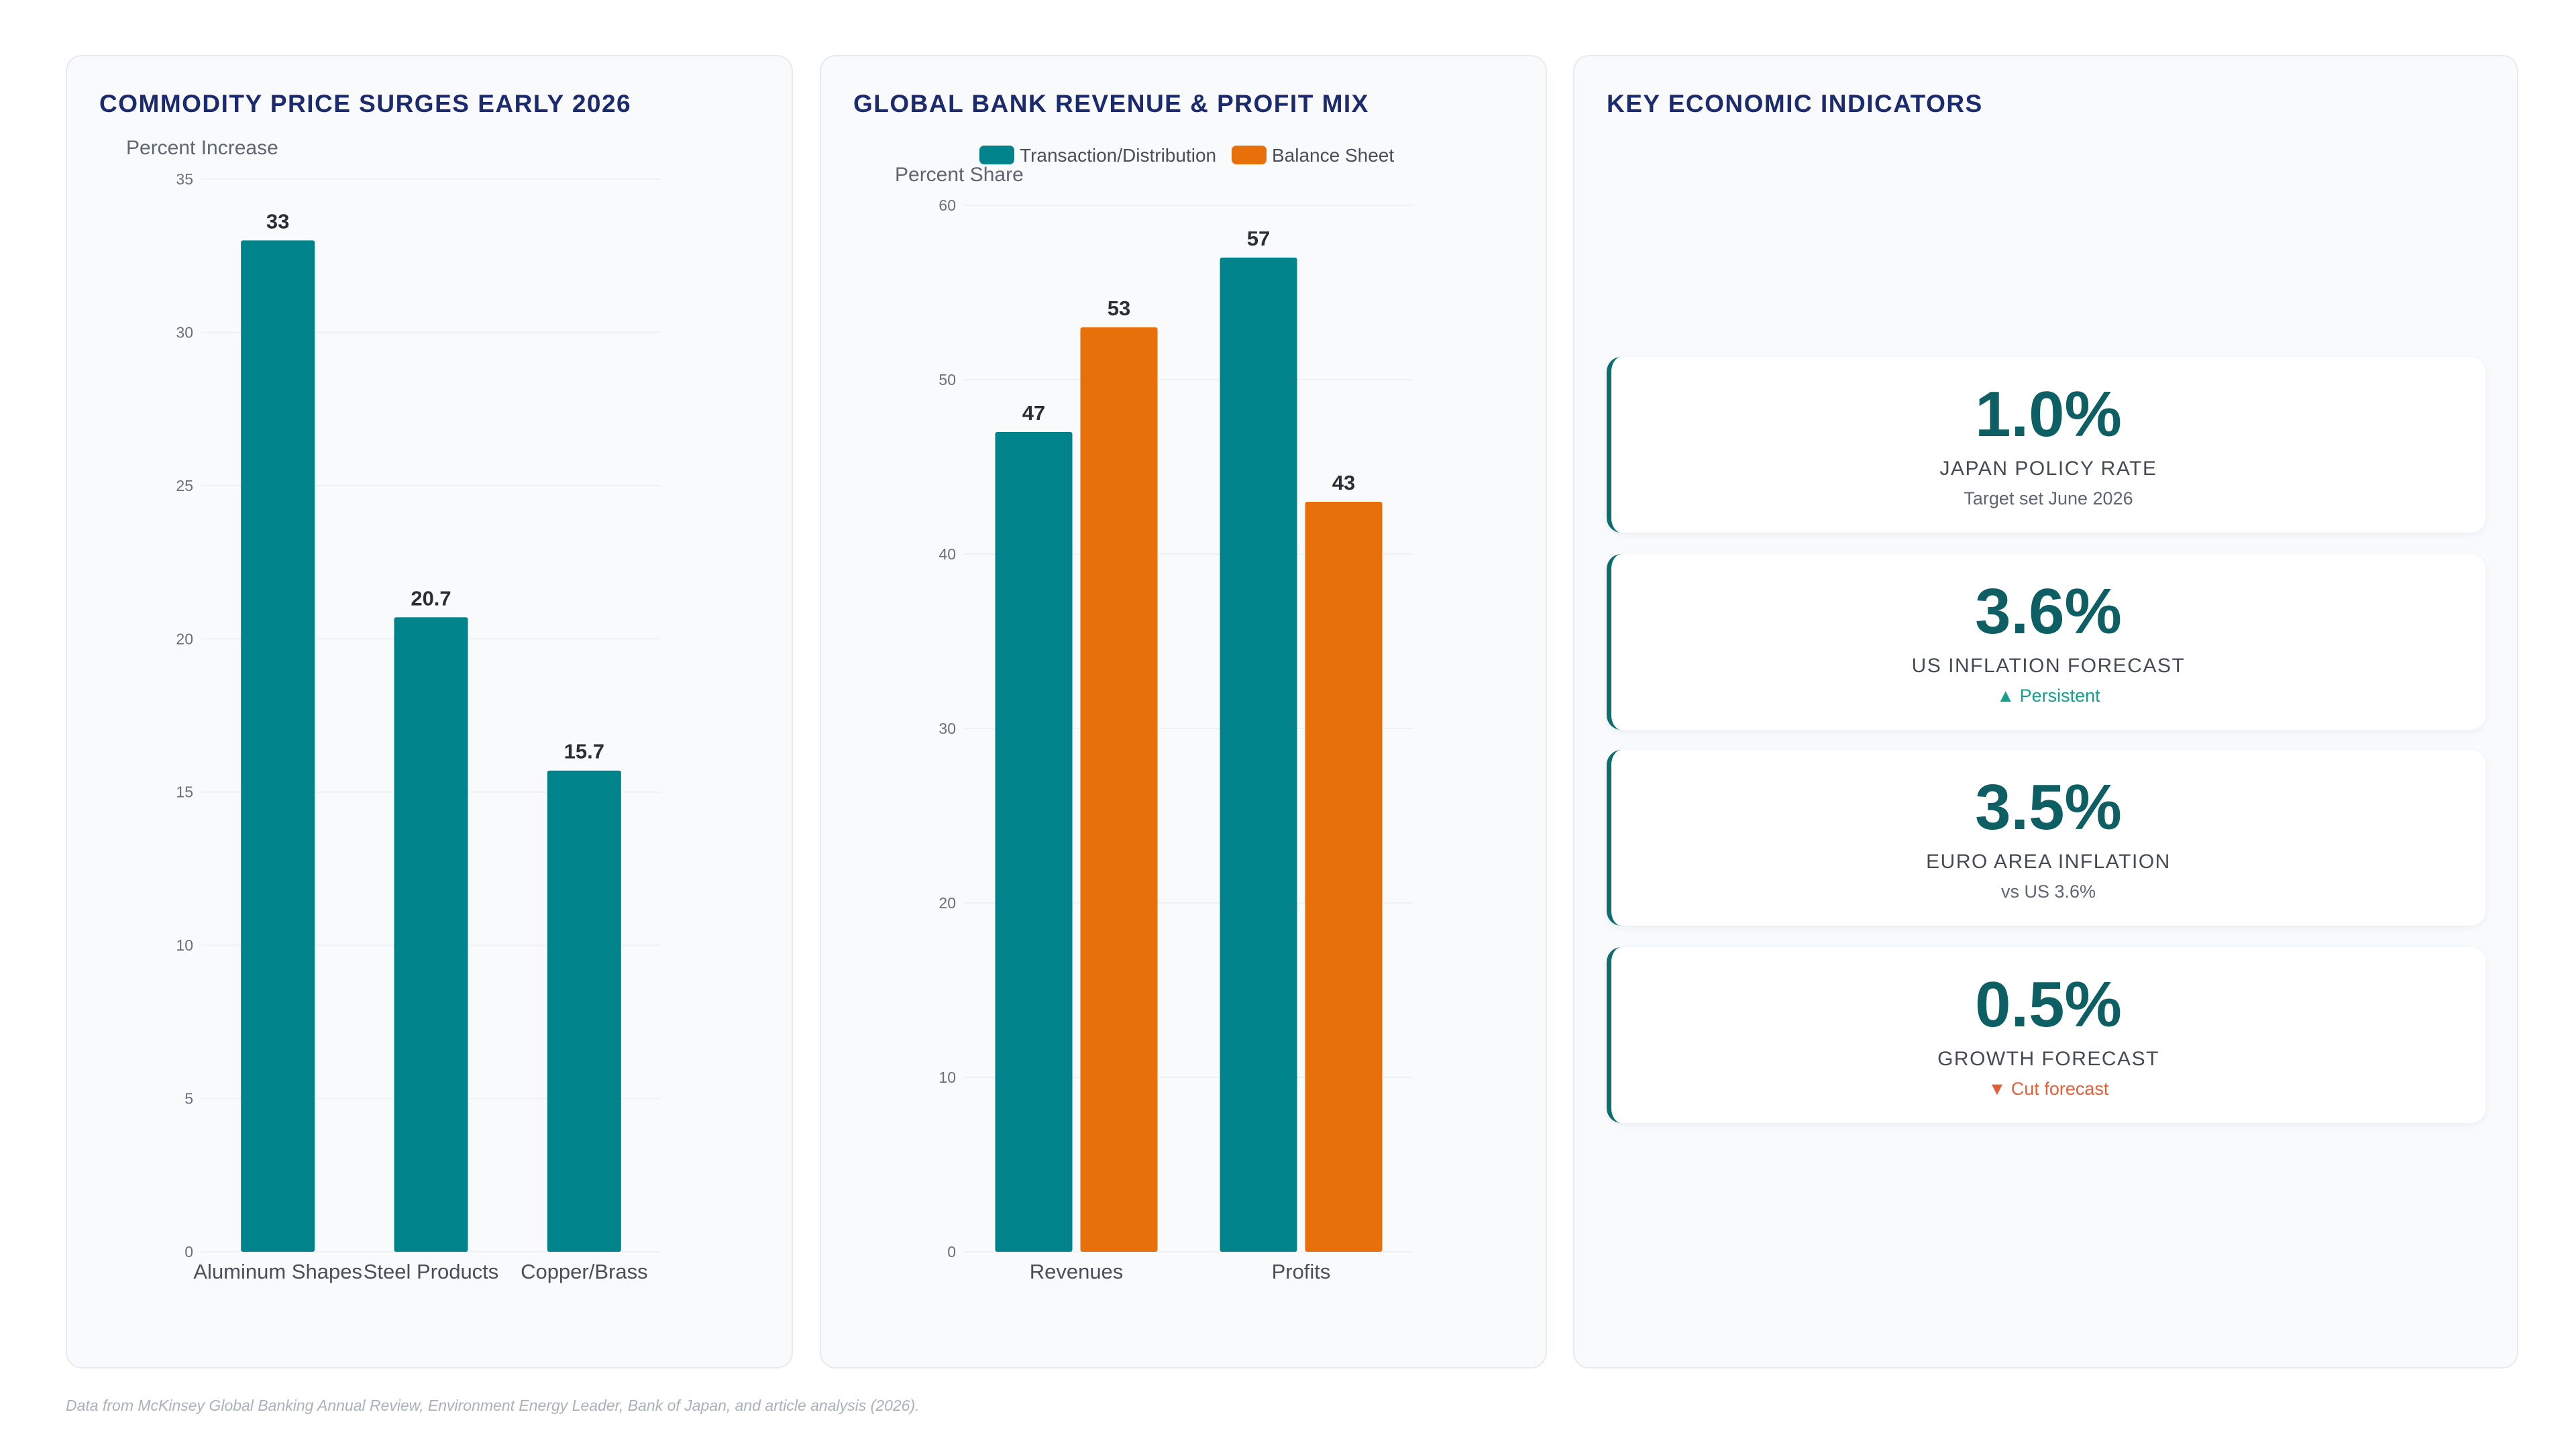  What do you see at coordinates (1301, 1271) in the screenshot?
I see `x-category-label: Profits` at bounding box center [1301, 1271].